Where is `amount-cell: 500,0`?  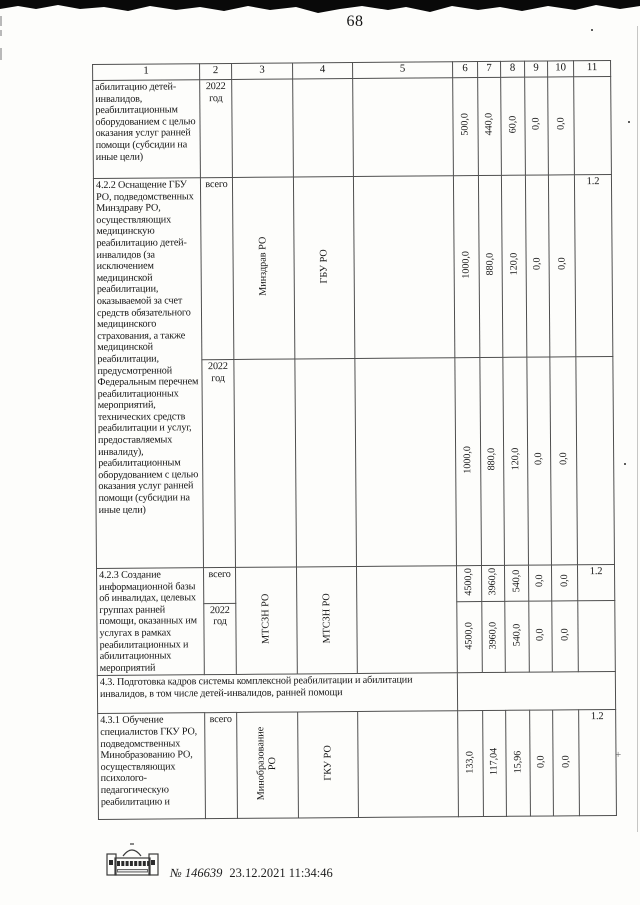
amount-cell: 500,0 is located at coordinates (465, 126).